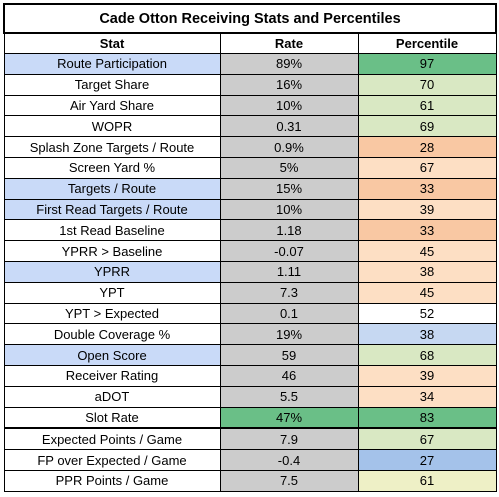 The image size is (499, 497). I want to click on percentile-cell: 28, so click(427, 147).